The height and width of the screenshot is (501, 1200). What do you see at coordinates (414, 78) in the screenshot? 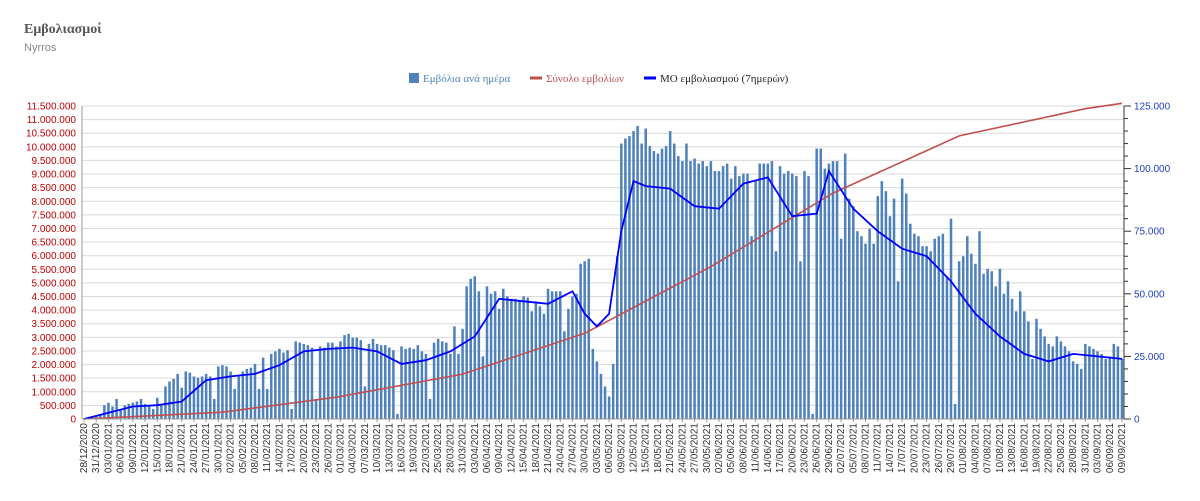
I see `legend-swatch-daily` at bounding box center [414, 78].